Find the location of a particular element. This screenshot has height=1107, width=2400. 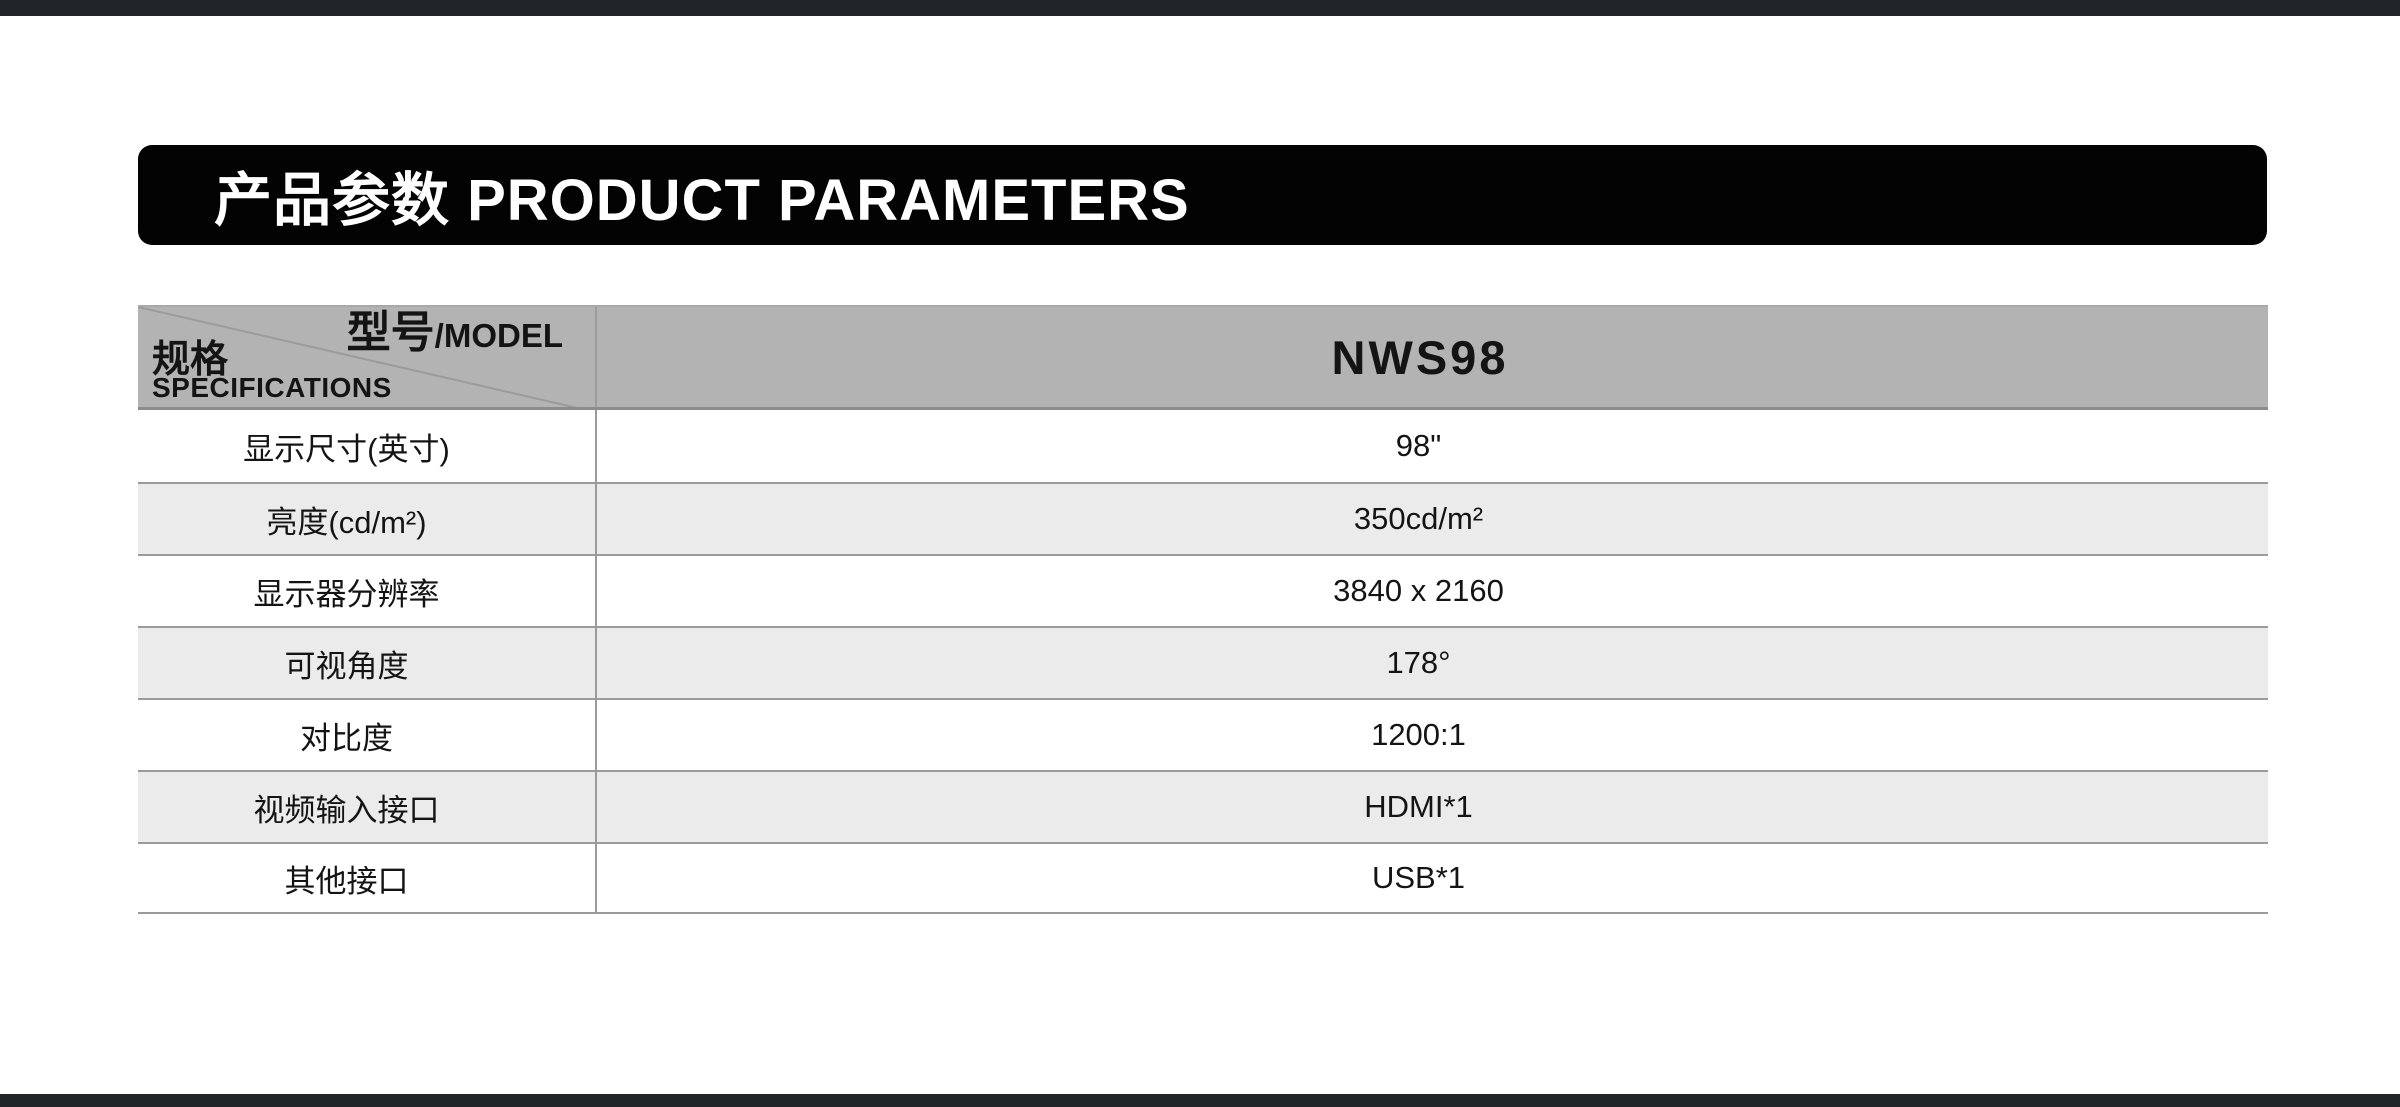

diagonal-line is located at coordinates (358, 357).